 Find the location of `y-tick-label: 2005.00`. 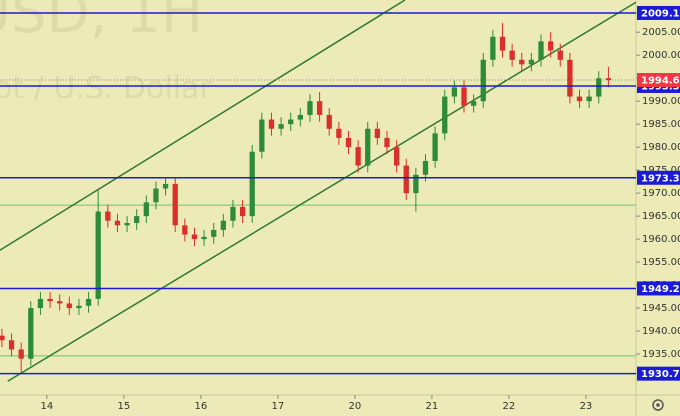

y-tick-label: 2005.00 is located at coordinates (661, 32).